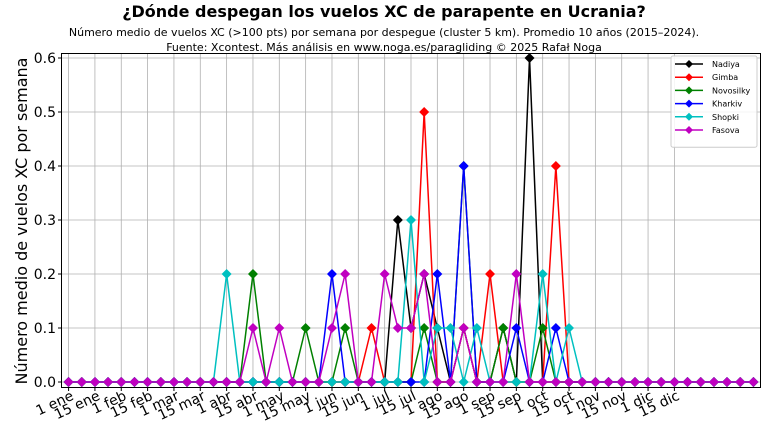  I want to click on legend-label: Fasova, so click(726, 130).